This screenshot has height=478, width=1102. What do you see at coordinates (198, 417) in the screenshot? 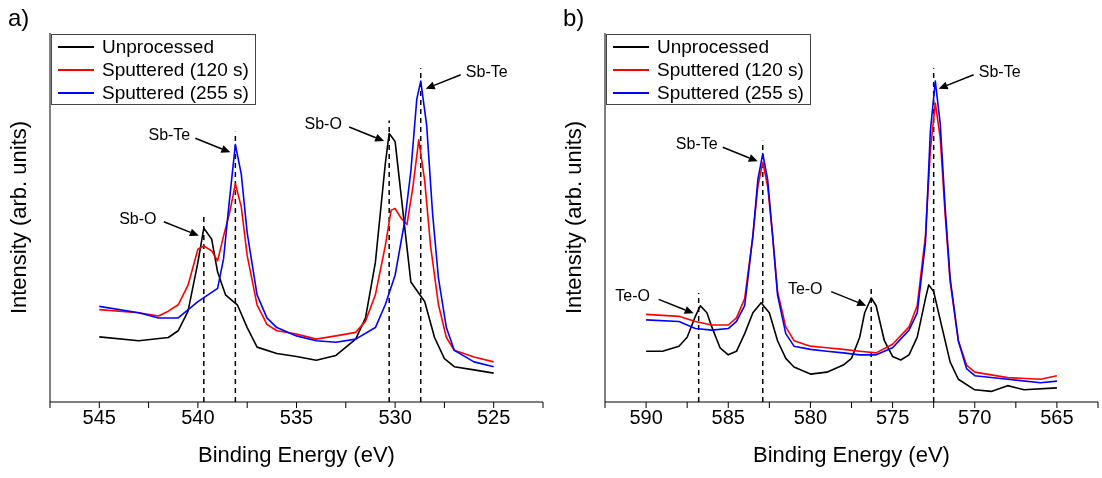
I see `x-tick-label: 540` at bounding box center [198, 417].